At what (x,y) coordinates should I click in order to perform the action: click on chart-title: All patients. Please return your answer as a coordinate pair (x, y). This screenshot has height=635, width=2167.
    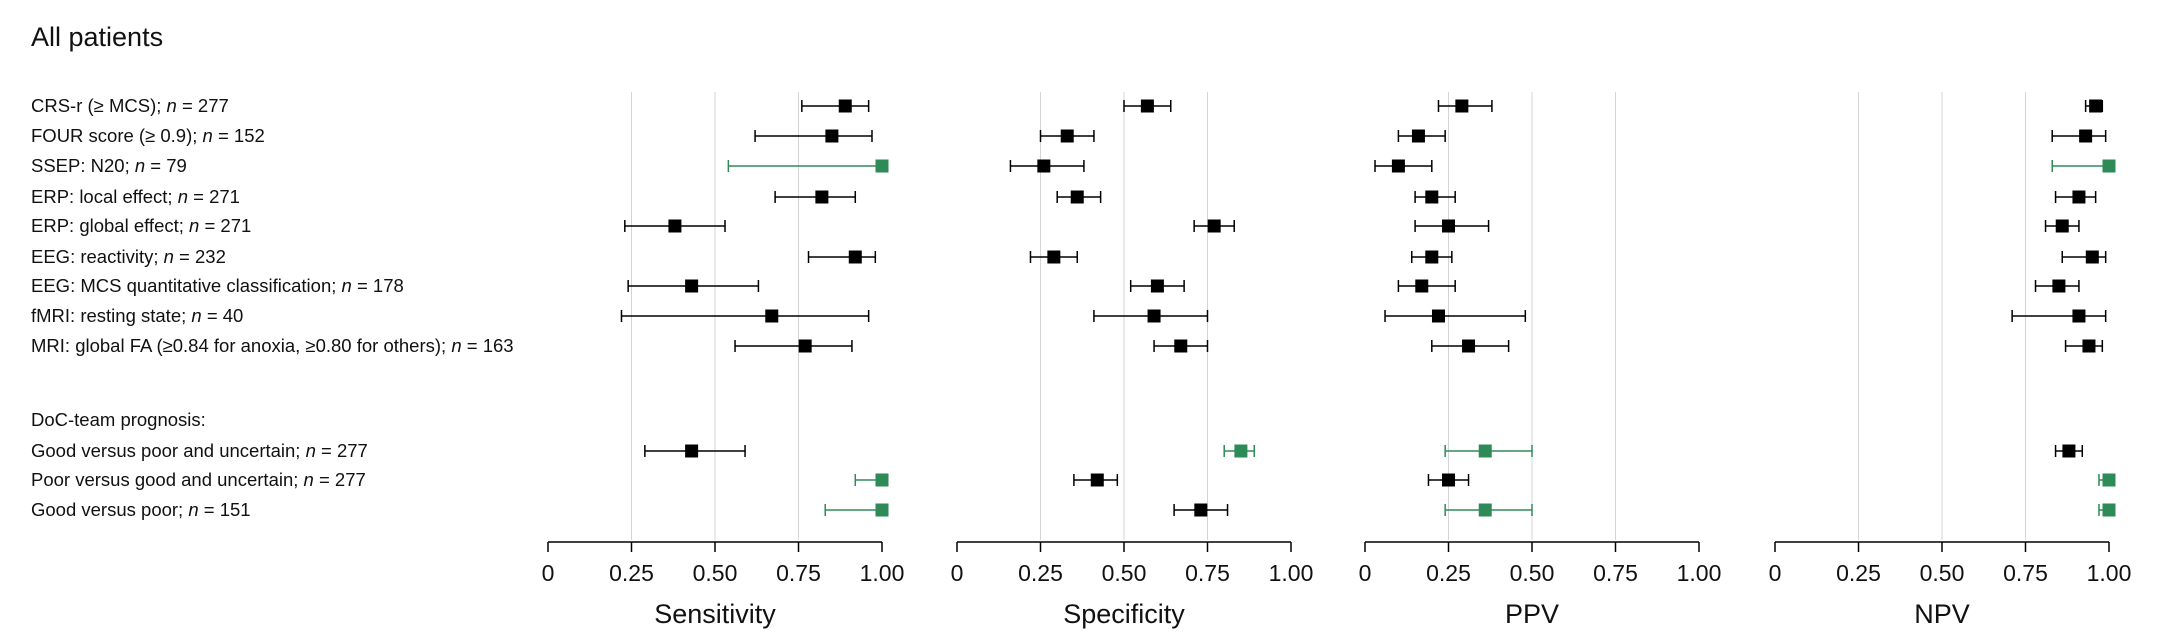
    Looking at the image, I should click on (97, 37).